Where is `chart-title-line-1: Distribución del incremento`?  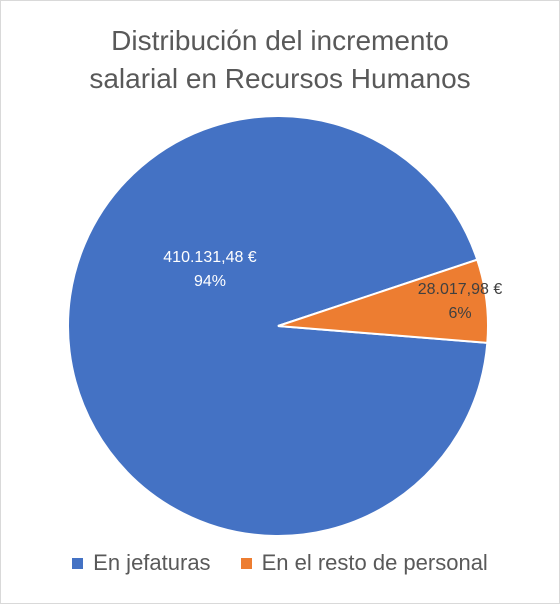
chart-title-line-1: Distribución del incremento is located at coordinates (280, 40).